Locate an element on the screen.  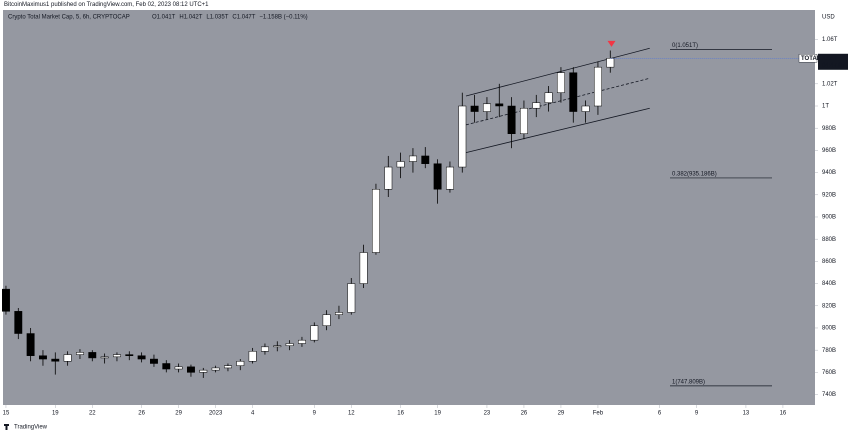
x-tick-label: 22 is located at coordinates (92, 414).